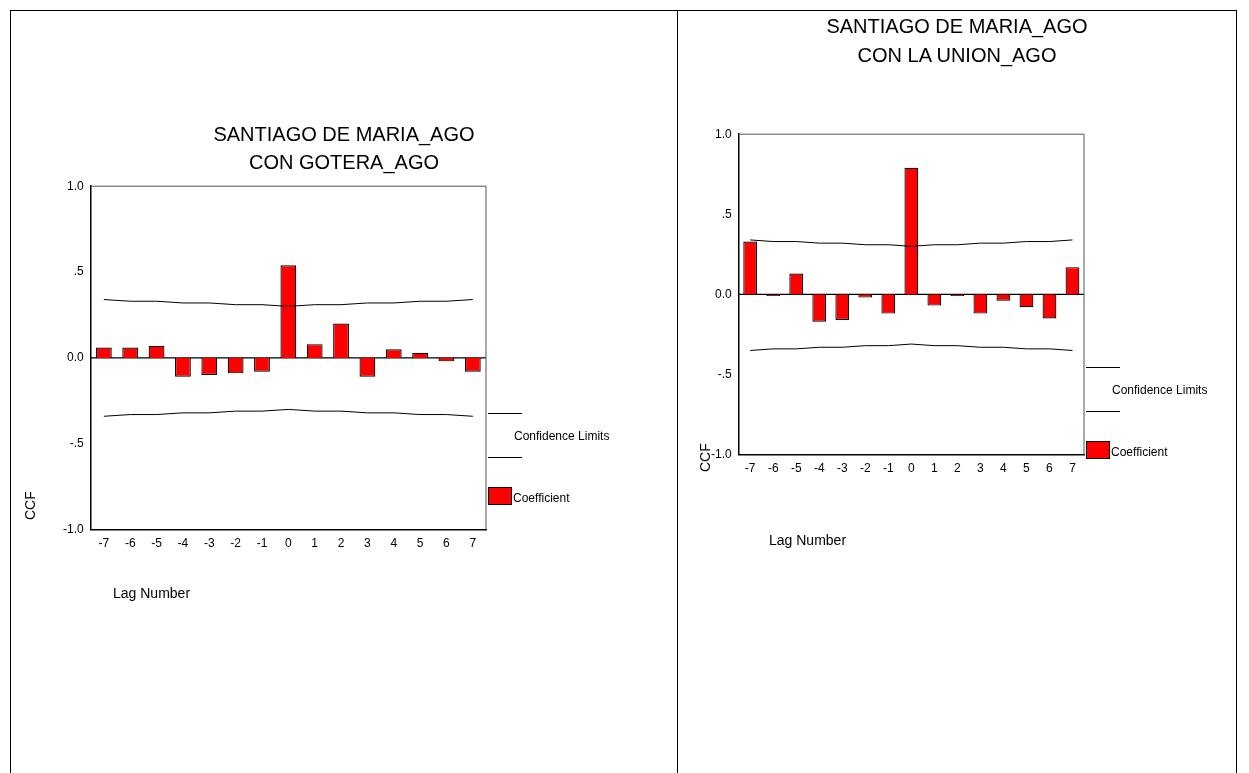 The image size is (1249, 773). What do you see at coordinates (344, 162) in the screenshot?
I see `chart-subtitle: CON GOTERA_AGO` at bounding box center [344, 162].